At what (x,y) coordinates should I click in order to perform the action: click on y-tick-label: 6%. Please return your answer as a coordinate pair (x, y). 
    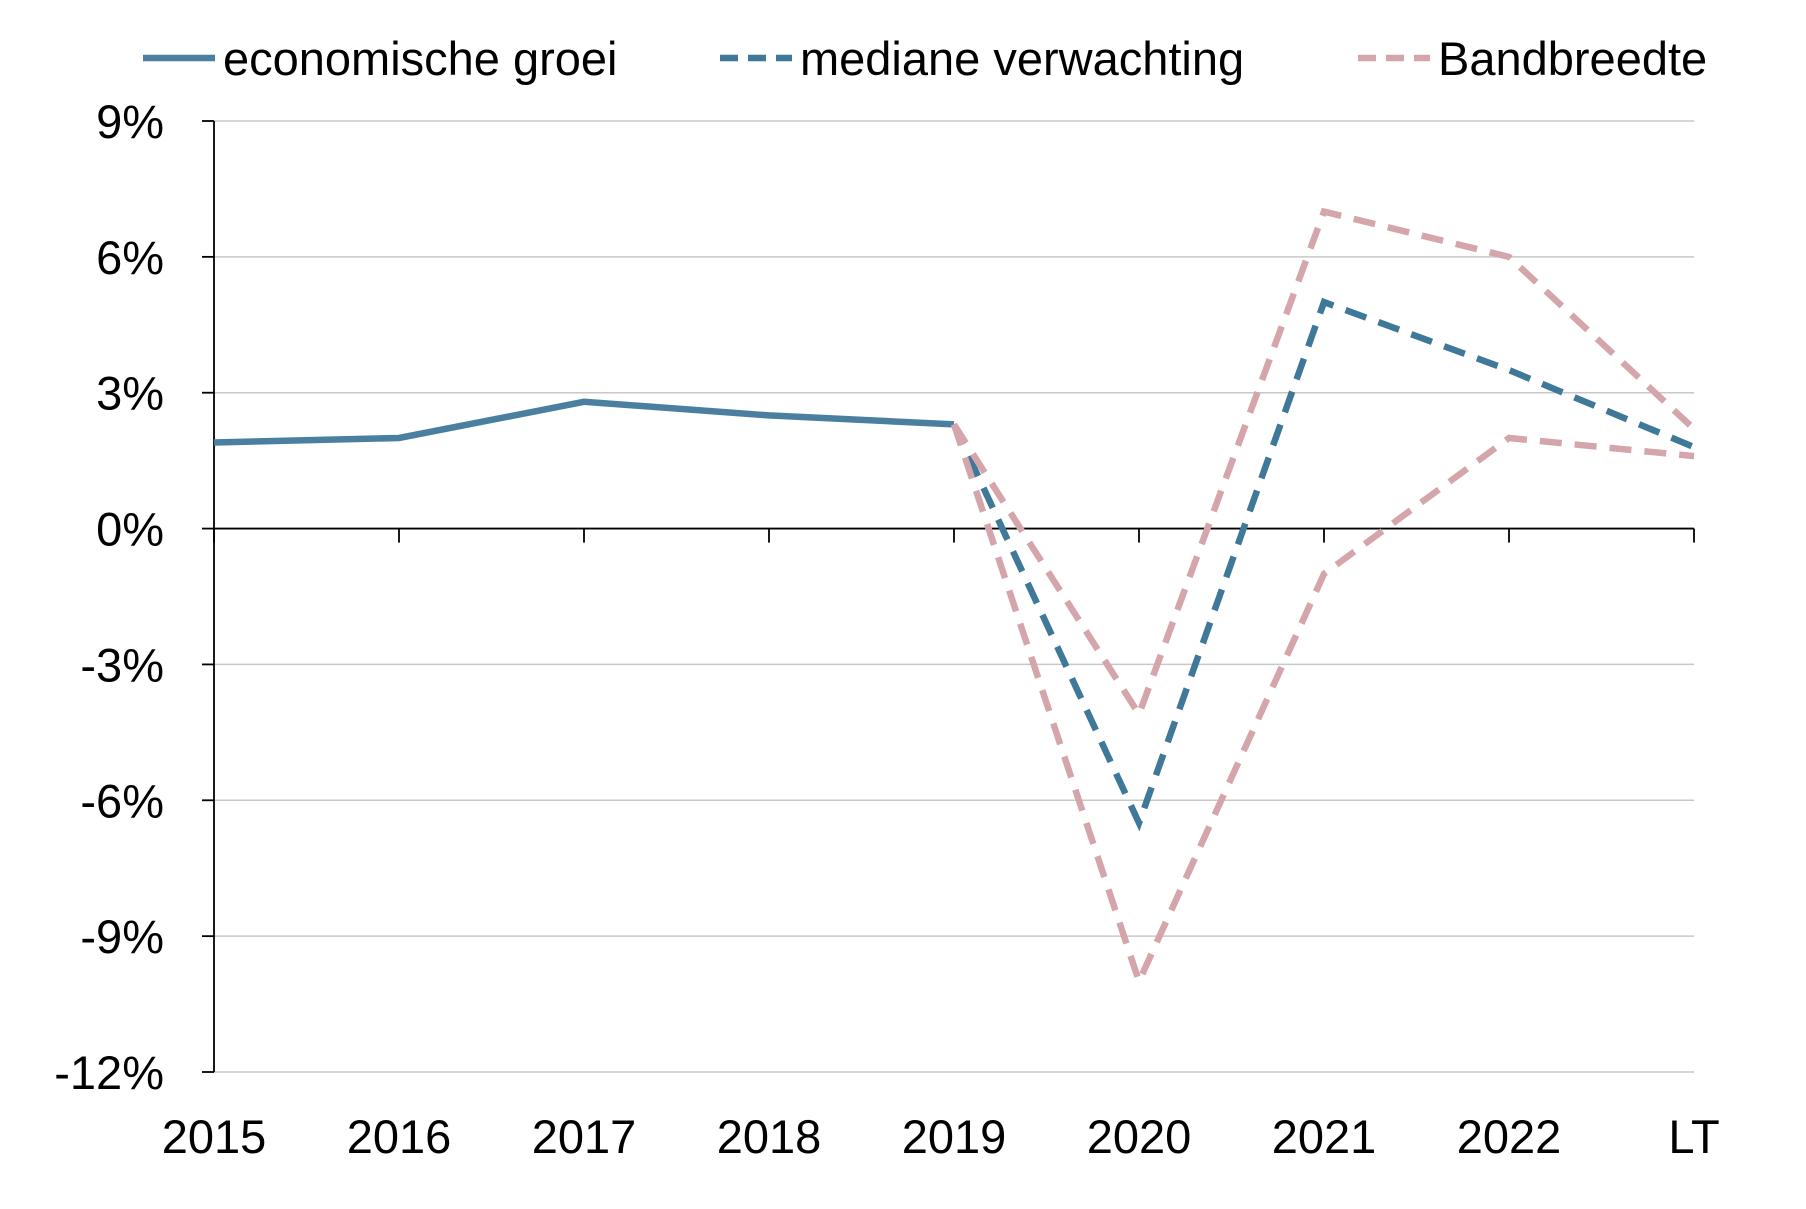
    Looking at the image, I should click on (130, 257).